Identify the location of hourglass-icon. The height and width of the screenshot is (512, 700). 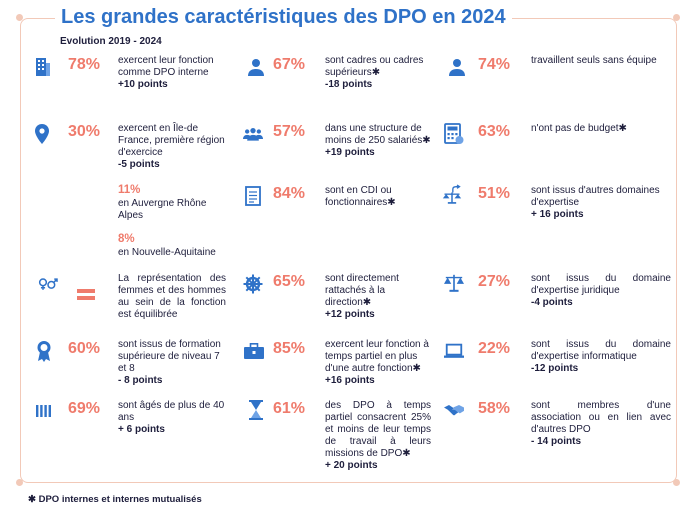
(256, 410).